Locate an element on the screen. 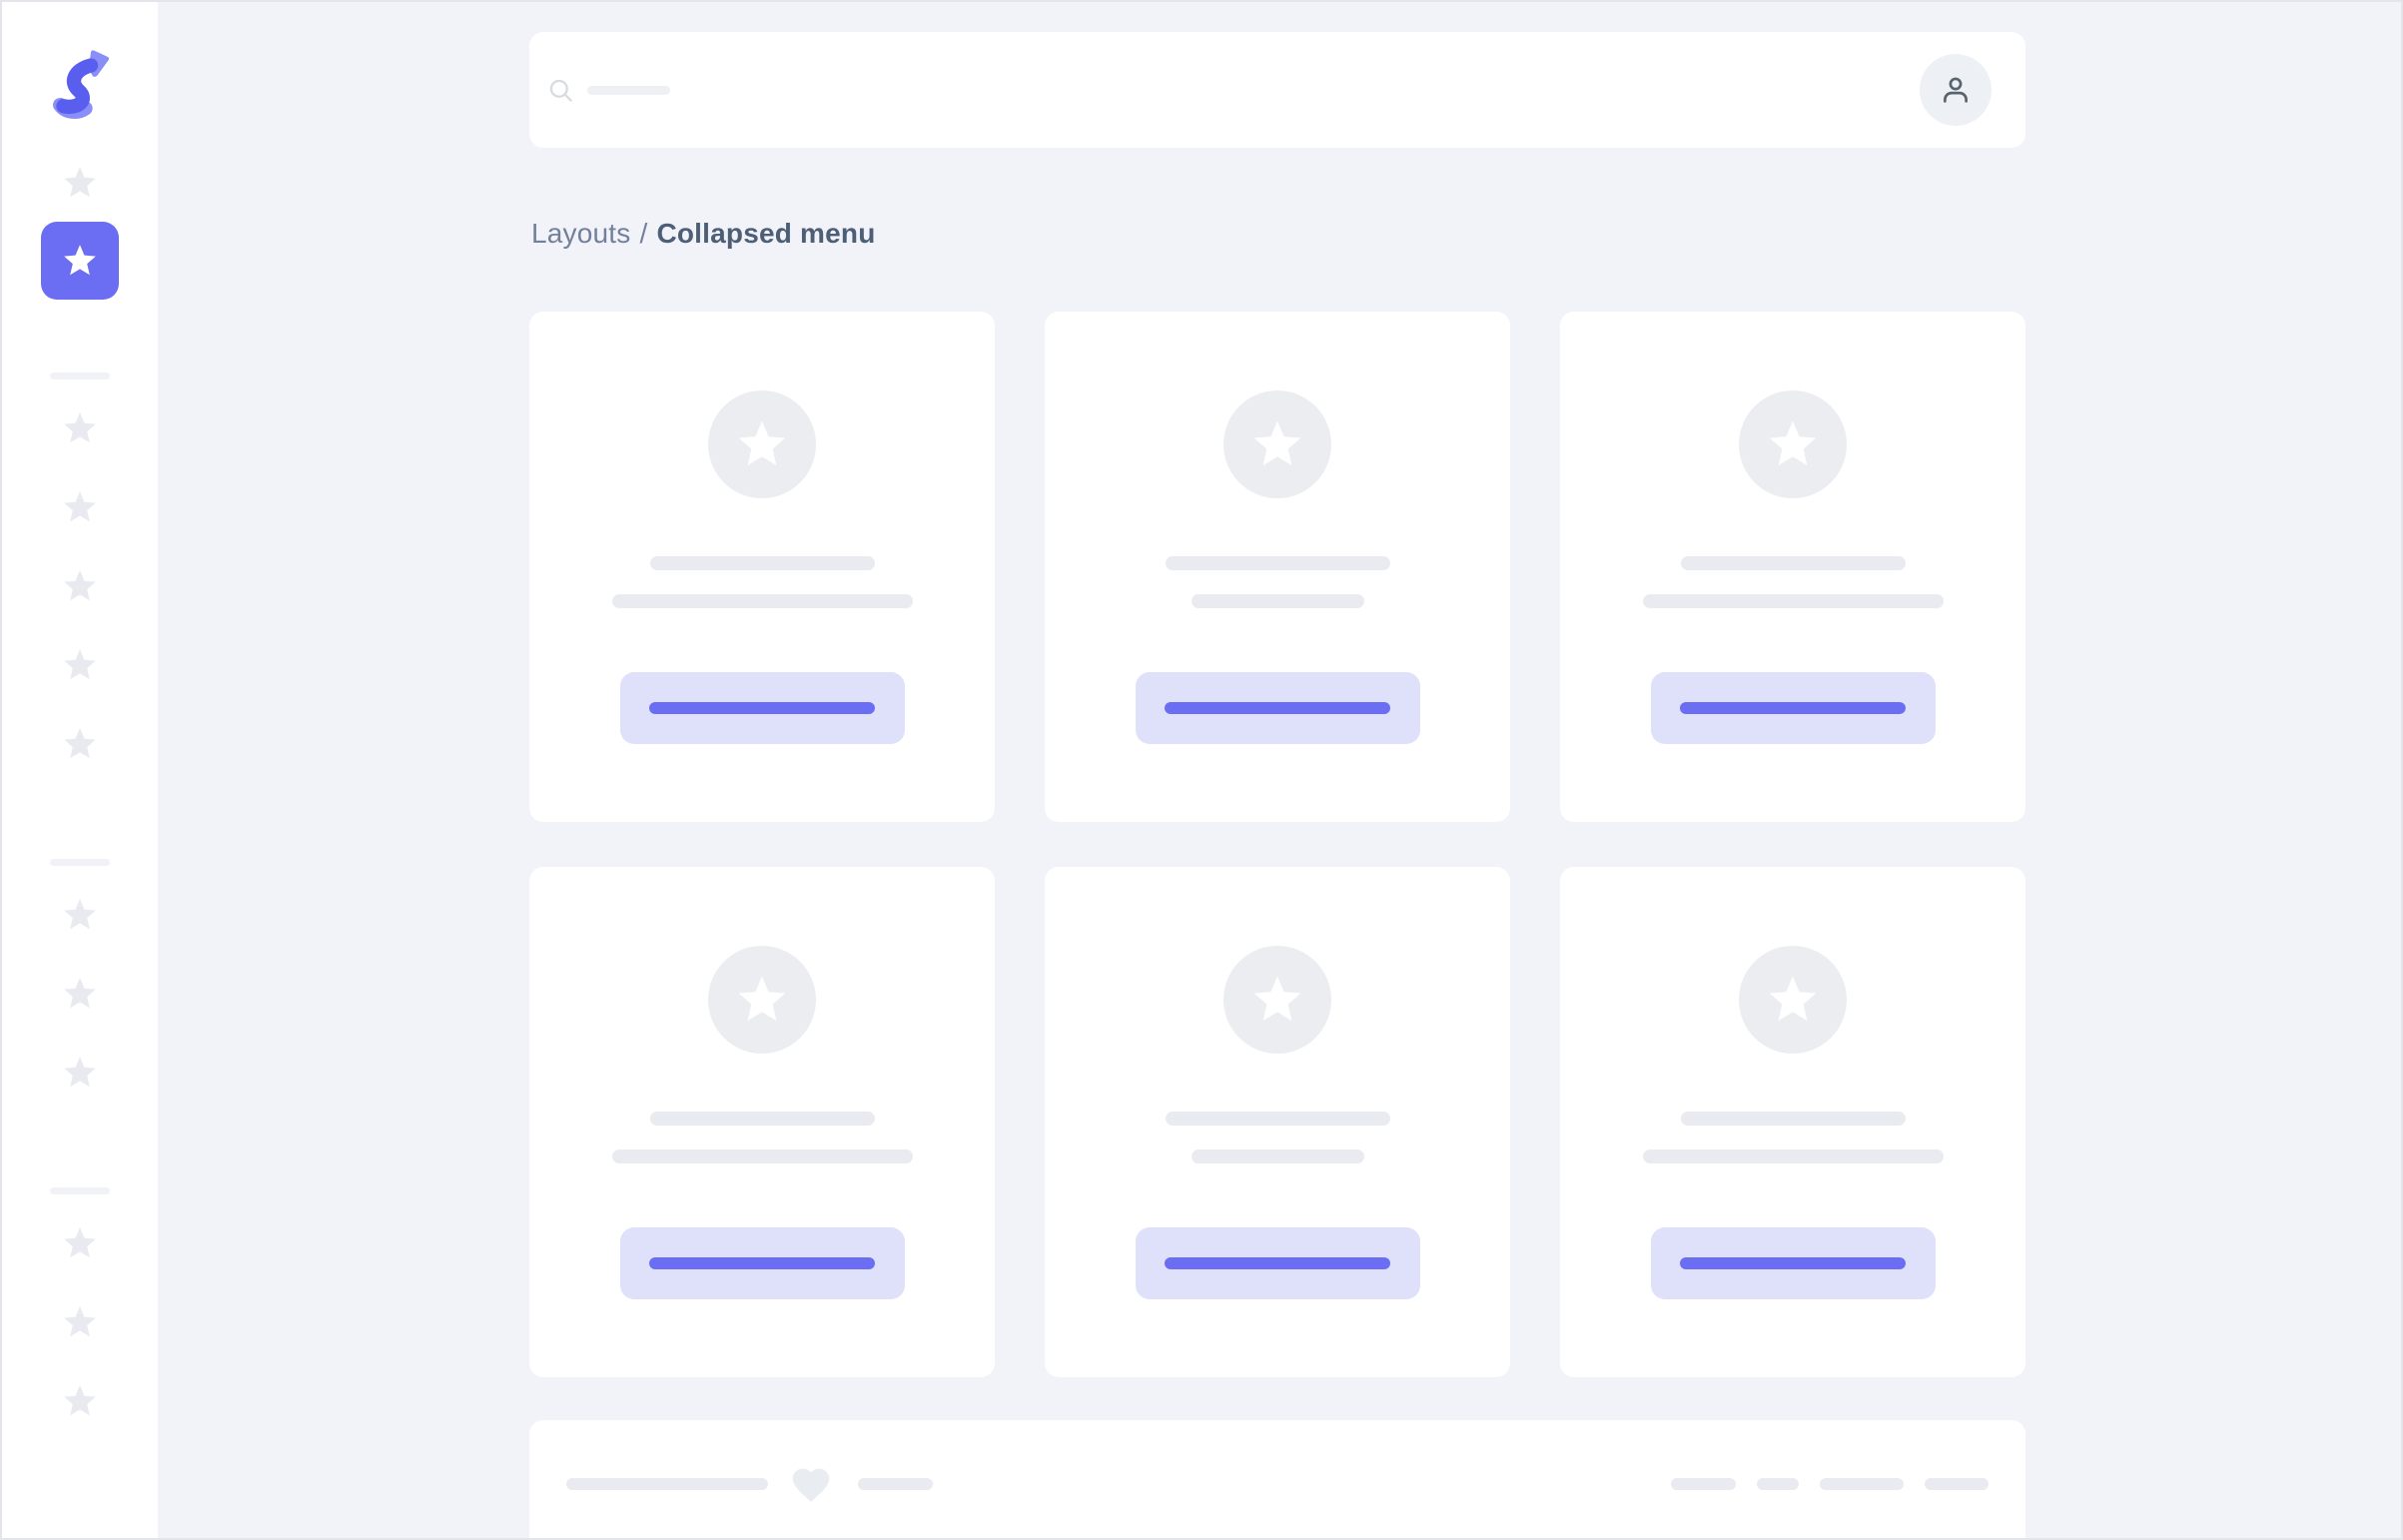 This screenshot has width=2403, height=1540. sidebar-item-active is located at coordinates (80, 261).